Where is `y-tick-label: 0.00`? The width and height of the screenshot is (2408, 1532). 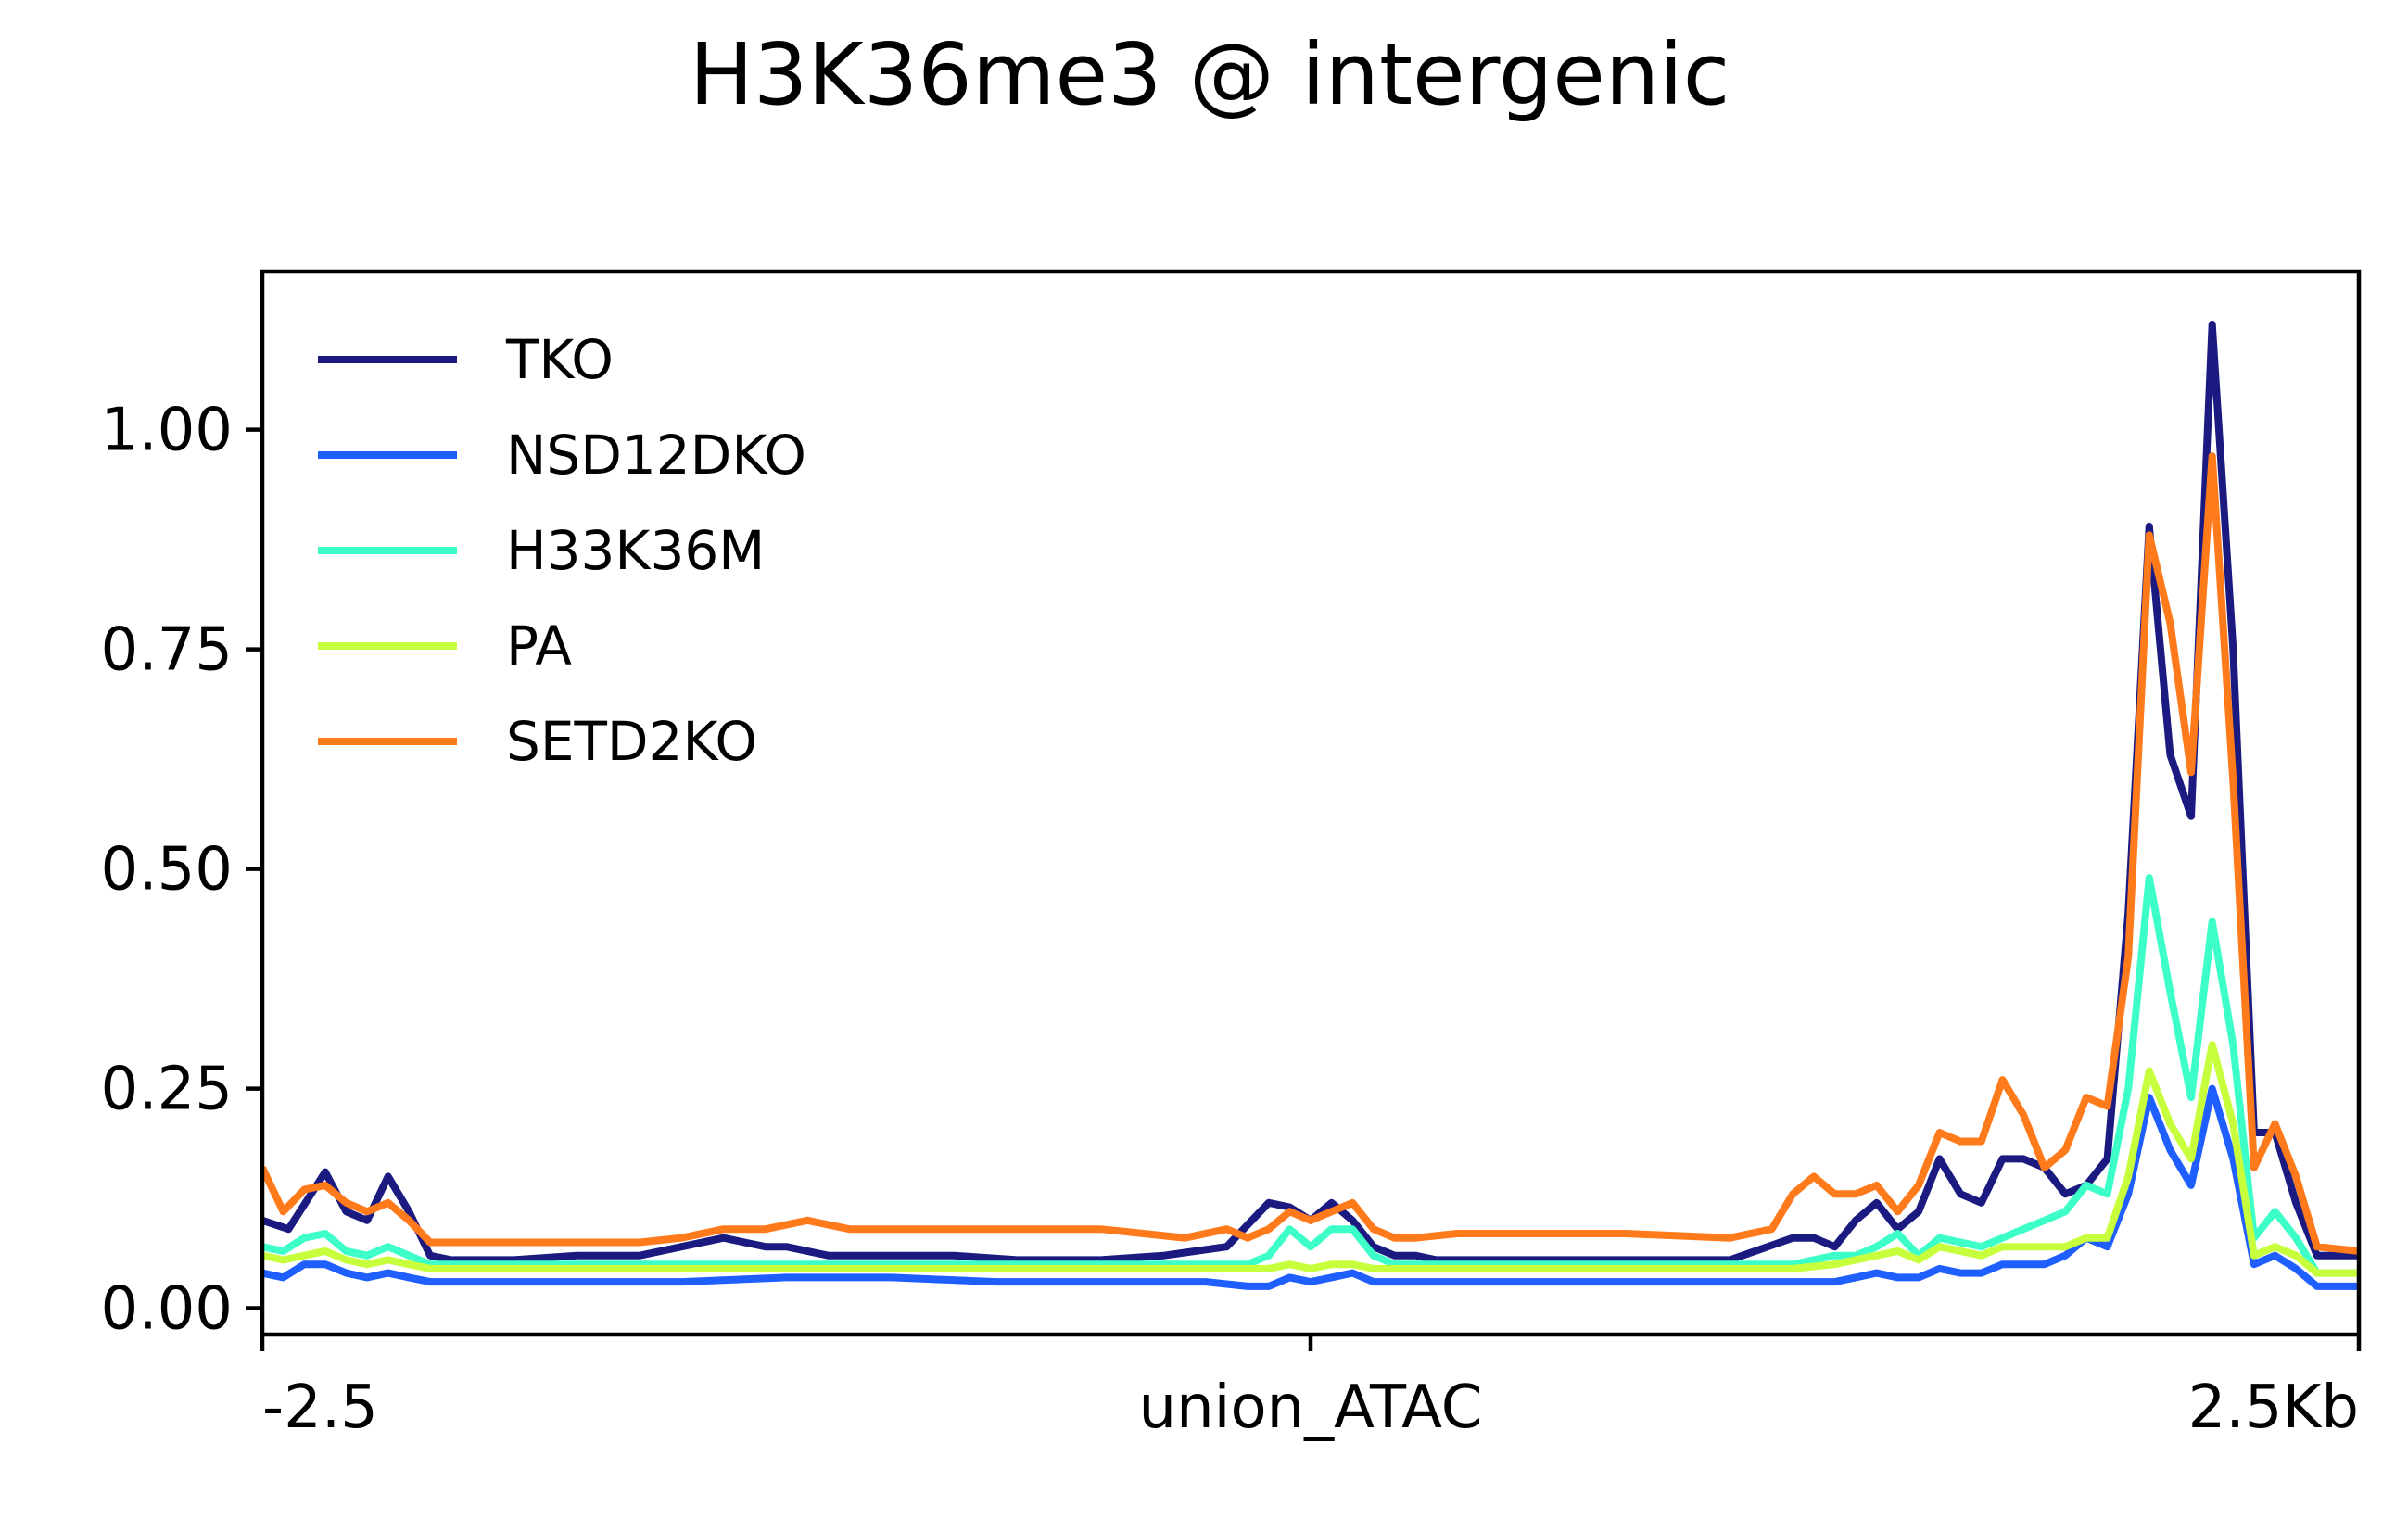
y-tick-label: 0.00 is located at coordinates (167, 1309).